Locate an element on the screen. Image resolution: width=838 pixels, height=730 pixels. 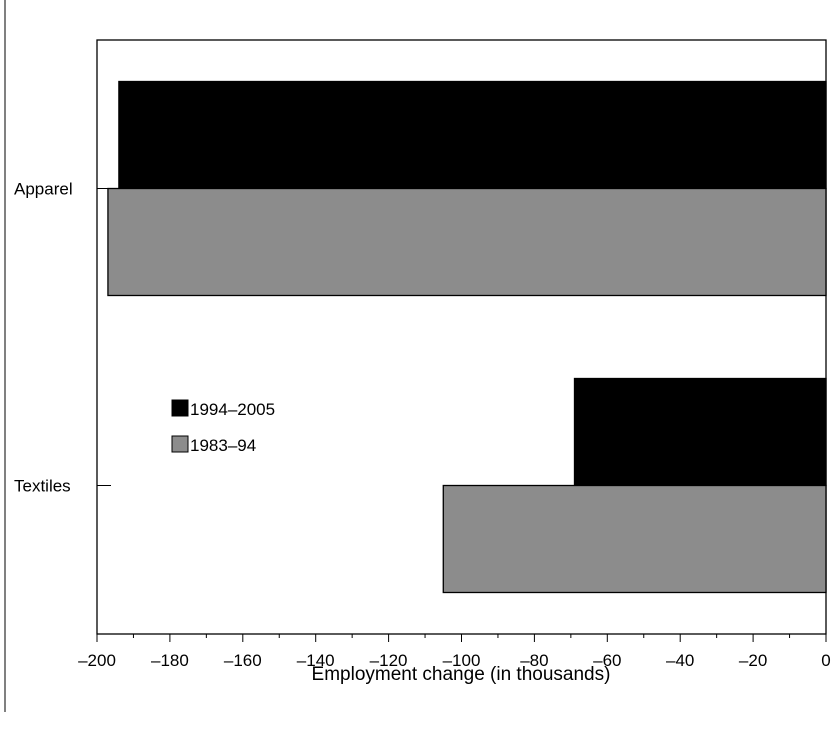
y-axis: Apparel Textiles is located at coordinates (62, 338).